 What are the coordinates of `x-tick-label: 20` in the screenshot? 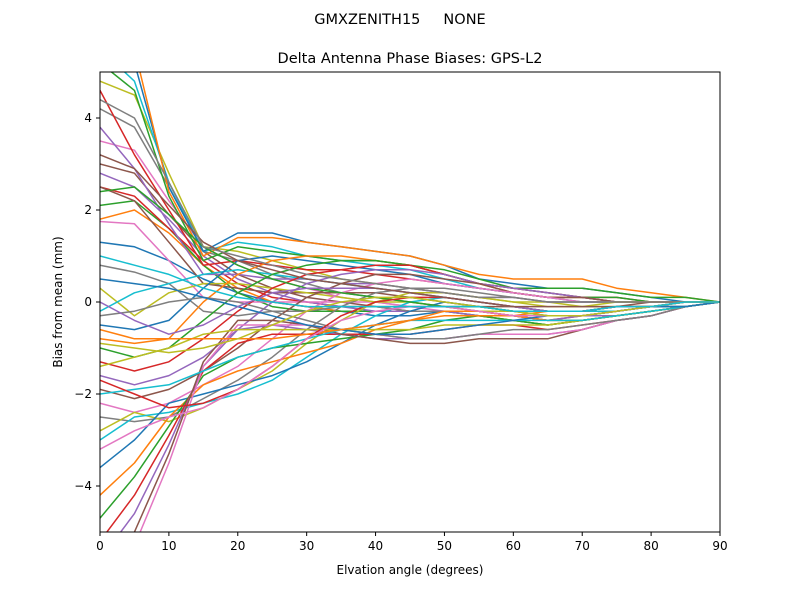 It's located at (237, 546).